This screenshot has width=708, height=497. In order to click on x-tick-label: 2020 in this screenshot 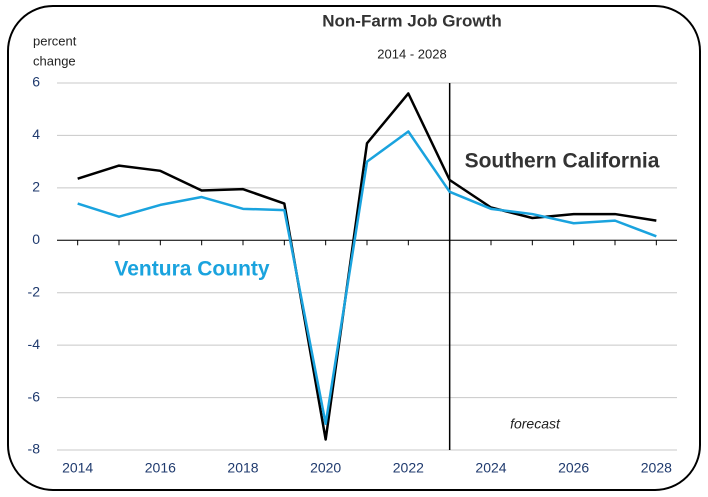, I will do `click(325, 468)`.